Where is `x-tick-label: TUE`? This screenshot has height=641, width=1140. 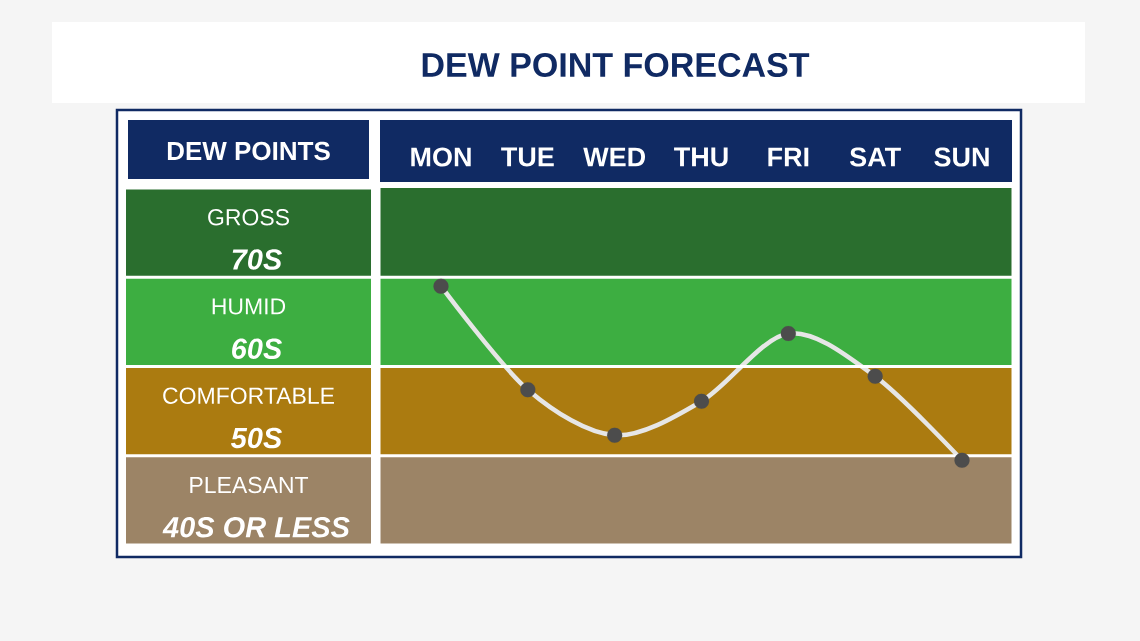 x-tick-label: TUE is located at coordinates (527, 157).